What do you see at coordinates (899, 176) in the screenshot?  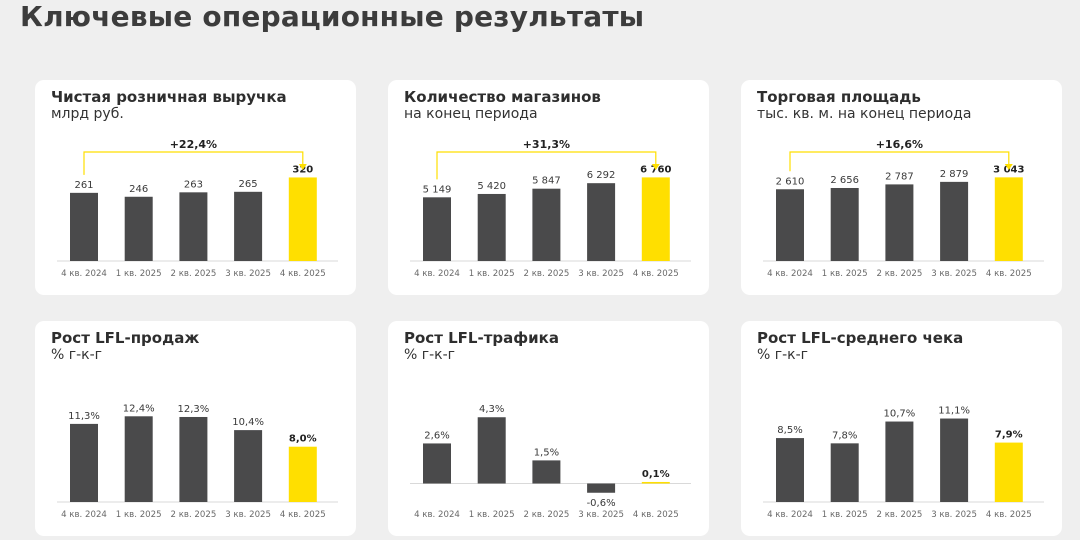 I see `bar-value-label: 2 787` at bounding box center [899, 176].